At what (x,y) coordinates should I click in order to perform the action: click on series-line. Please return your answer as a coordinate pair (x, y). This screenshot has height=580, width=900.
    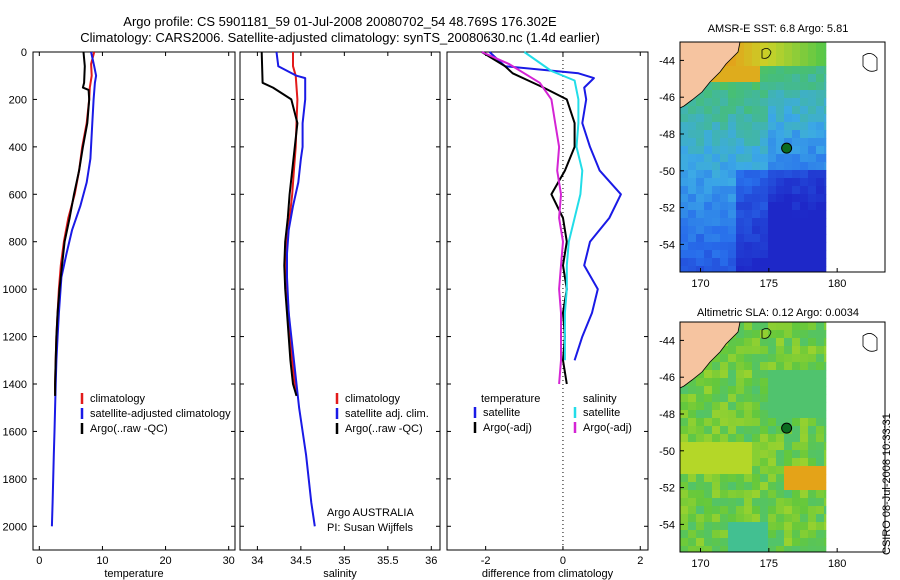
    Looking at the image, I should click on (74, 289).